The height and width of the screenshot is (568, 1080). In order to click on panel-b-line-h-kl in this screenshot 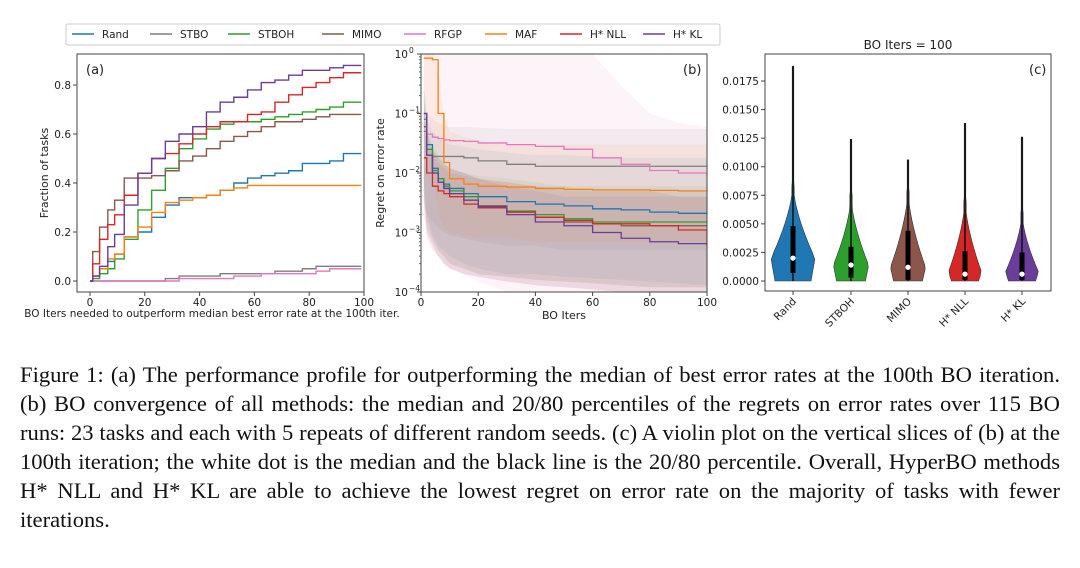, I will do `click(565, 179)`.